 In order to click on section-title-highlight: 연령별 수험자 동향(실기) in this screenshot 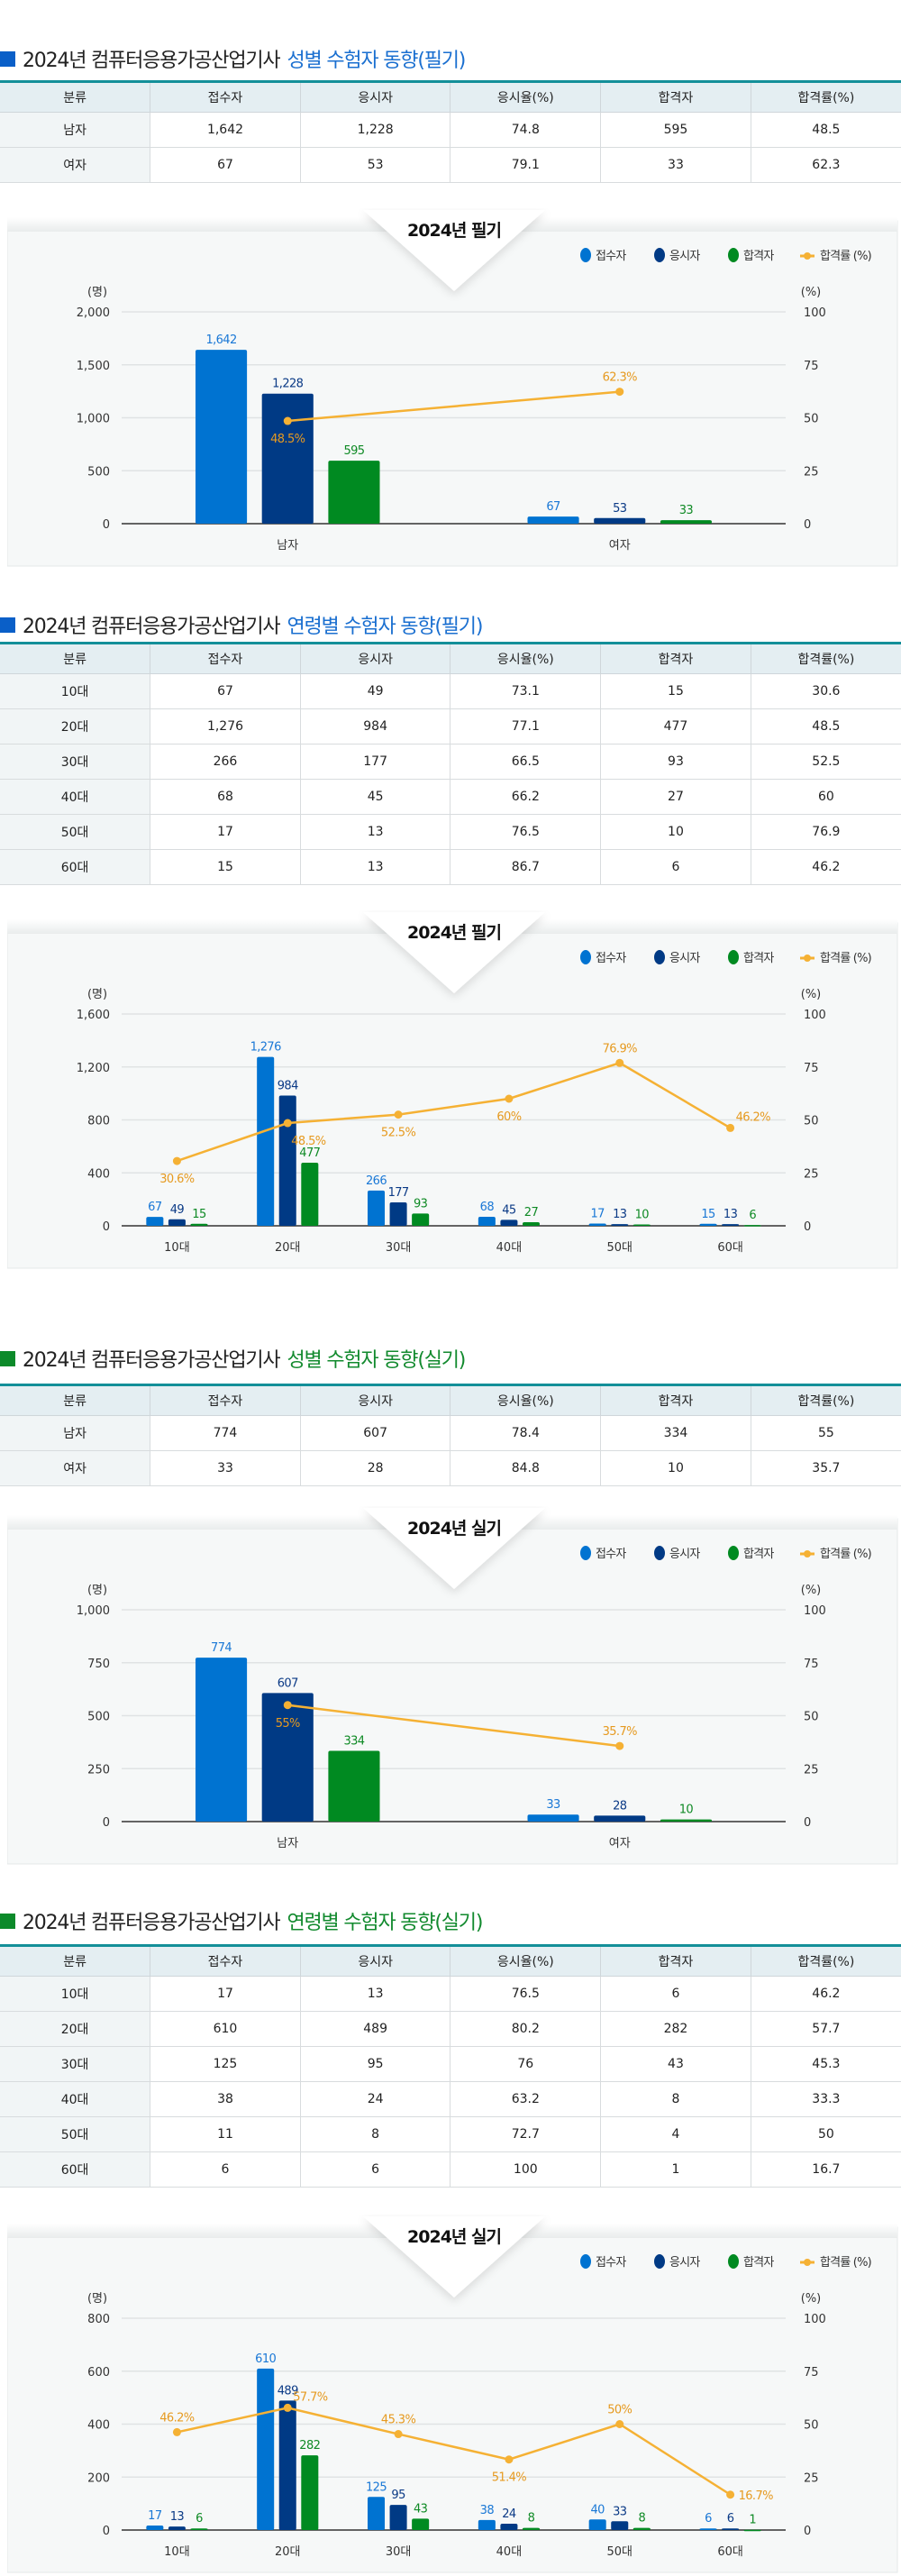, I will do `click(385, 1923)`.